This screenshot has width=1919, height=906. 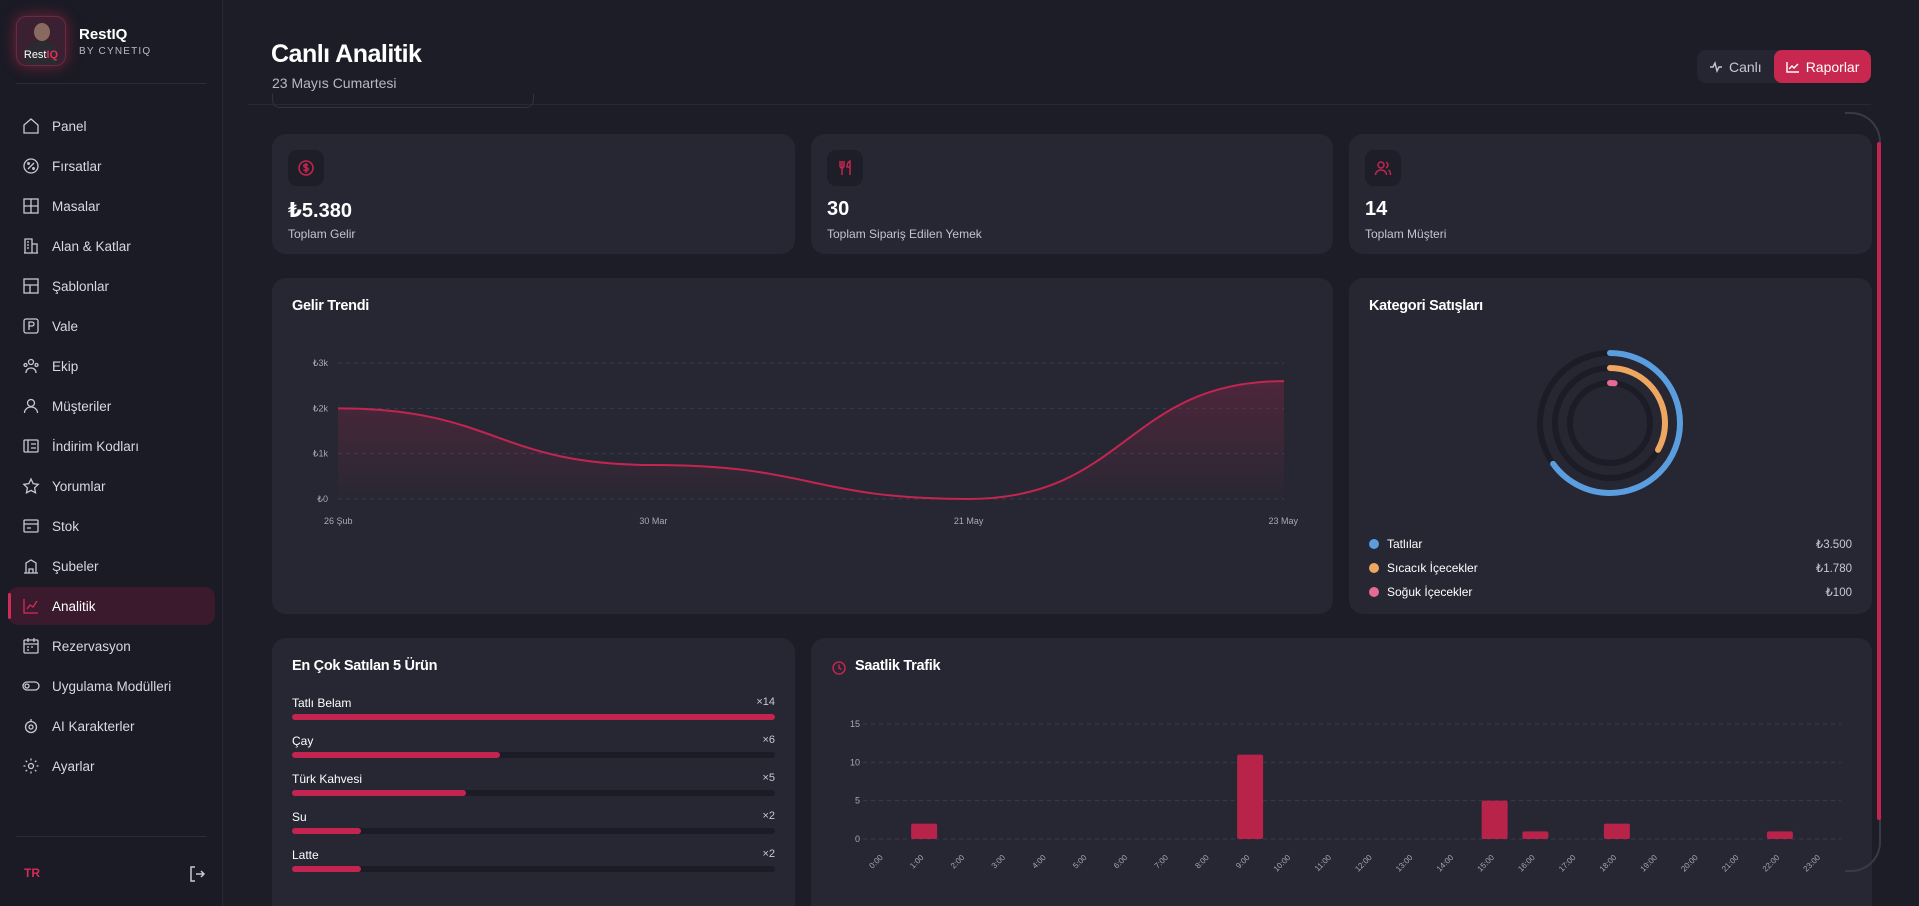 I want to click on sidebar-item-2: Masalar, so click(x=111, y=206).